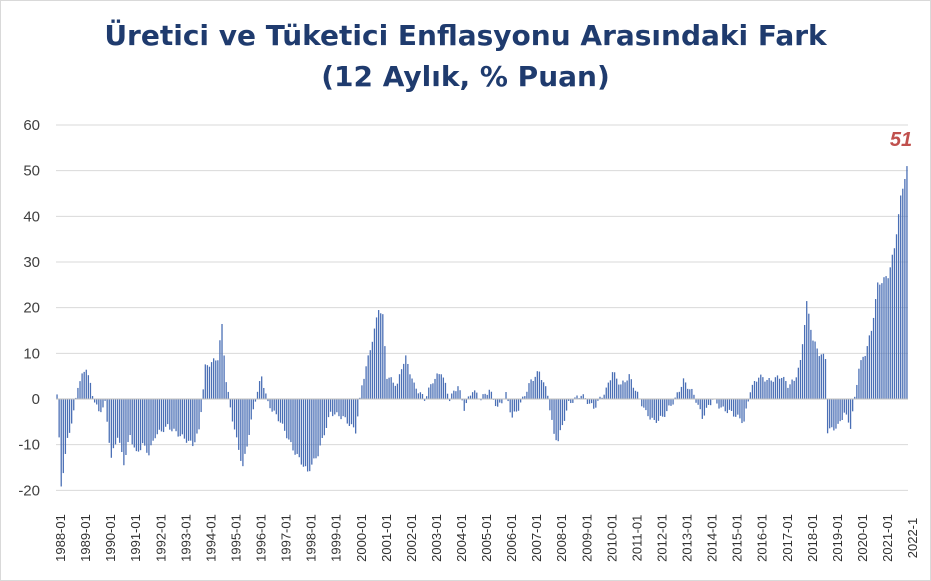 The image size is (931, 581). I want to click on x-tick-label: 2000-01, so click(361, 538).